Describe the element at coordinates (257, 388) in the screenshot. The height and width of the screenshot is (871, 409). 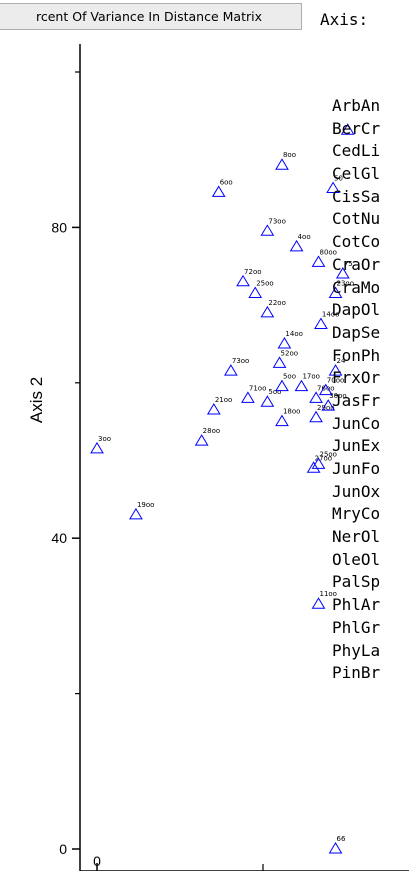
I see `data-point-label: 71oo` at that location.